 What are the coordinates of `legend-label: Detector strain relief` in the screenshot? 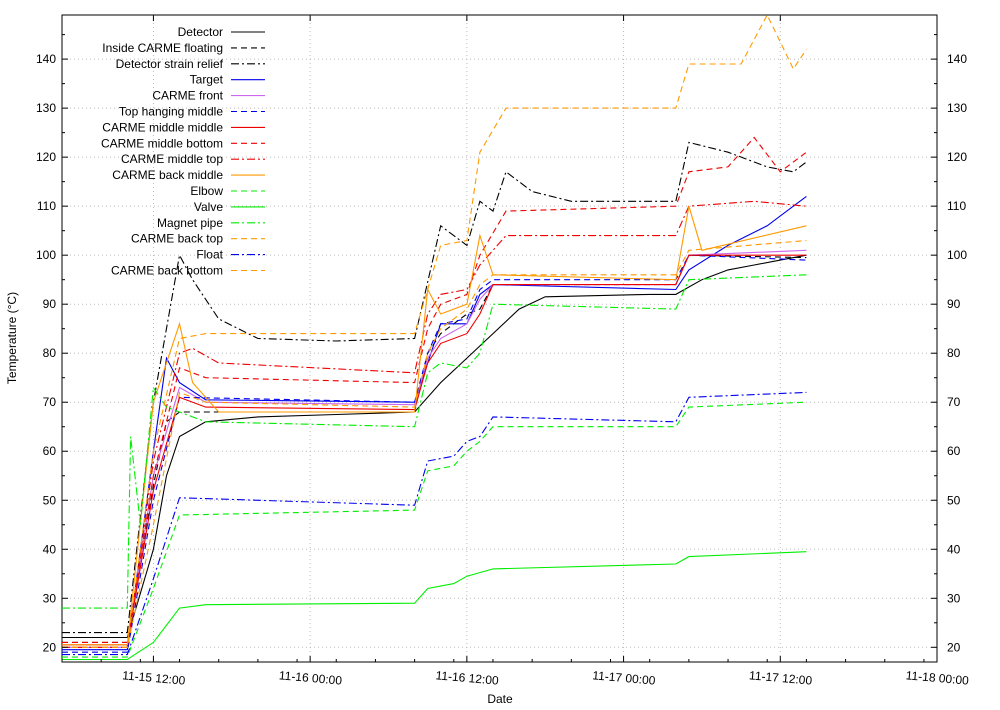 It's located at (170, 64).